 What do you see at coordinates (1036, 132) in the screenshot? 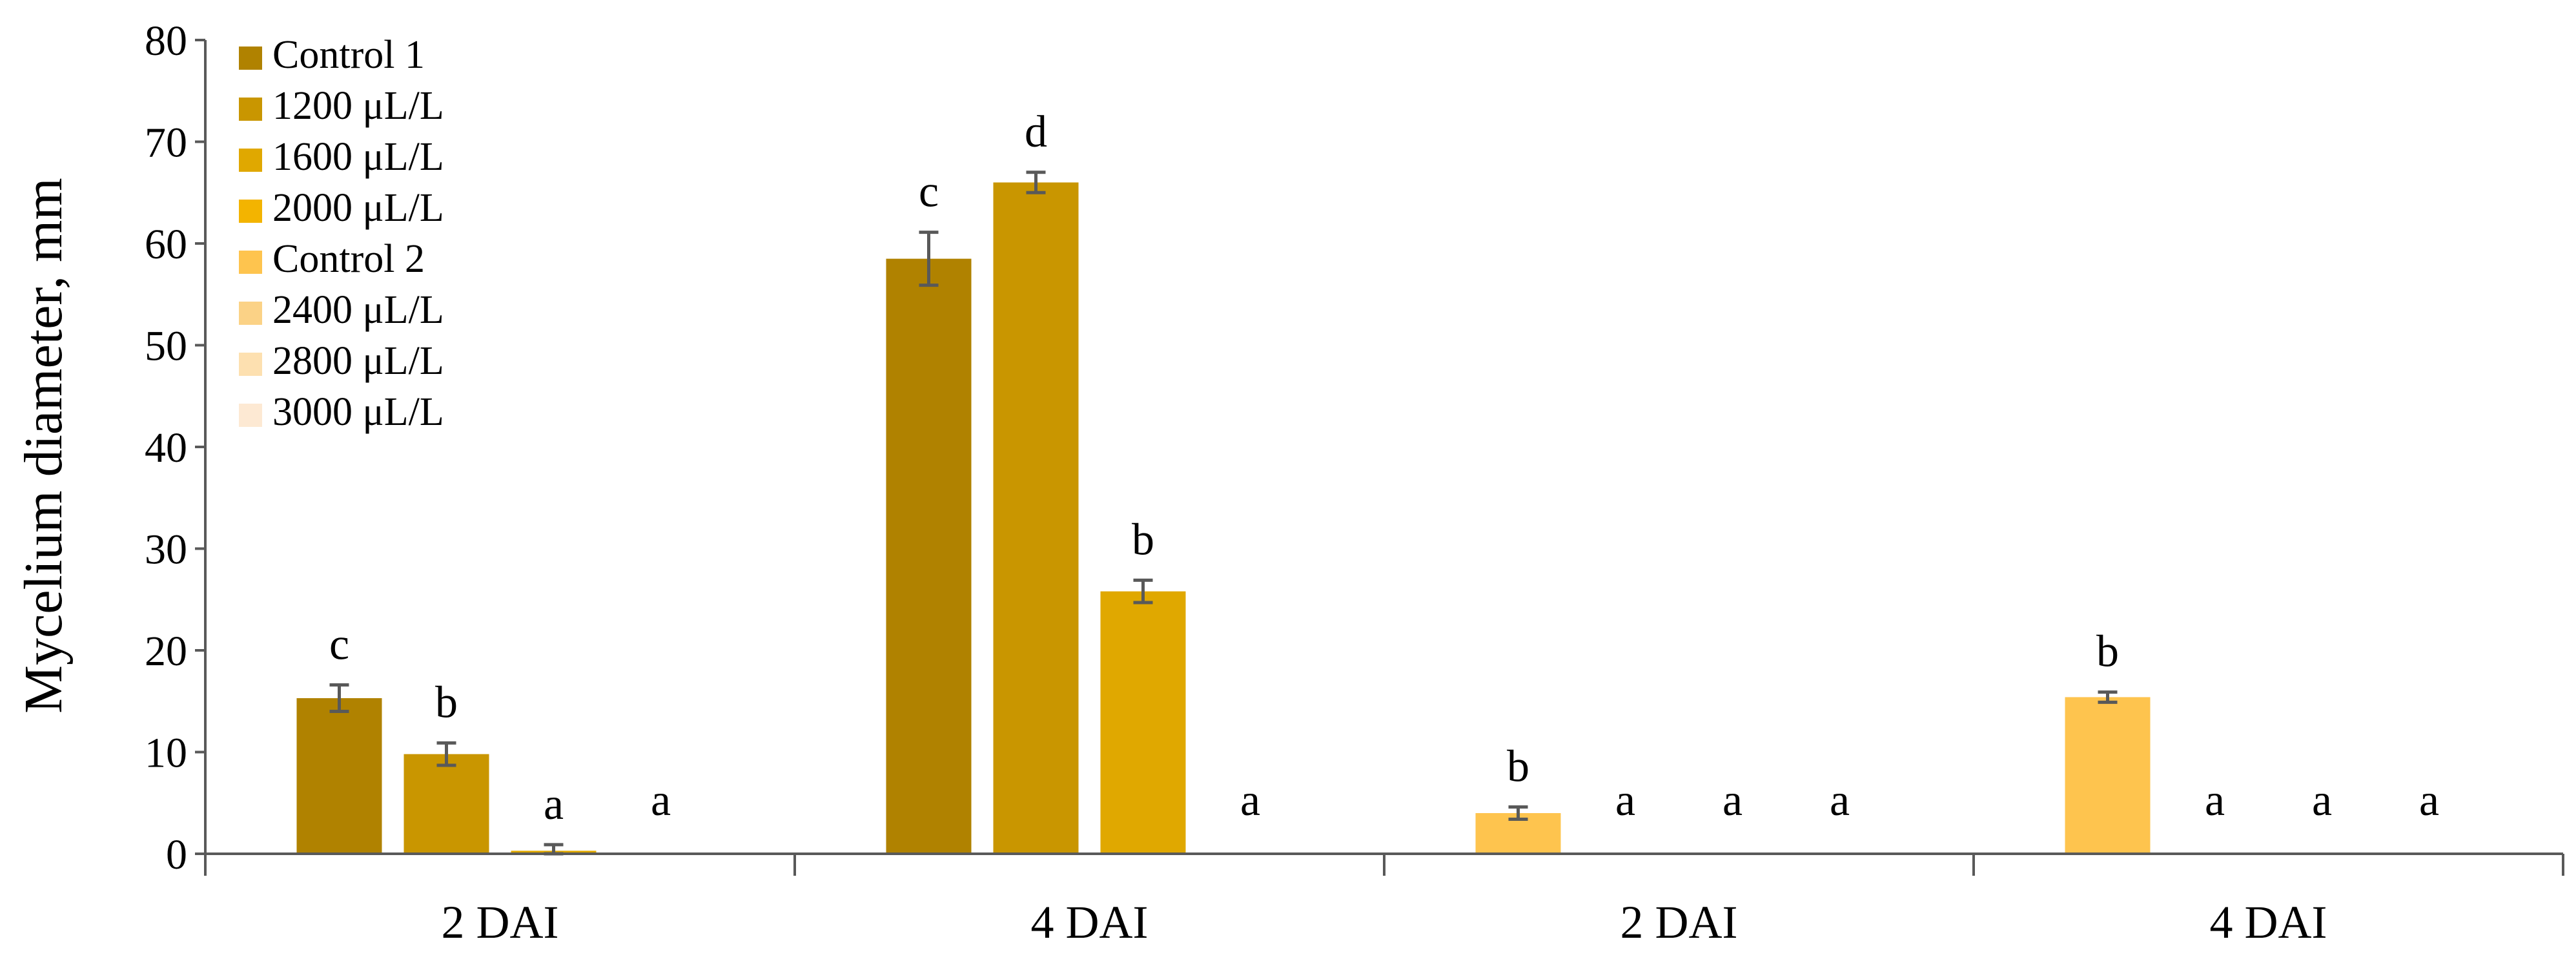
I see `significance-letter: d` at bounding box center [1036, 132].